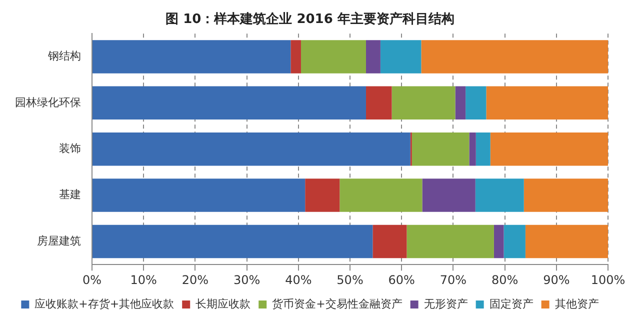  I want to click on x-tick-label: 60%, so click(401, 279).